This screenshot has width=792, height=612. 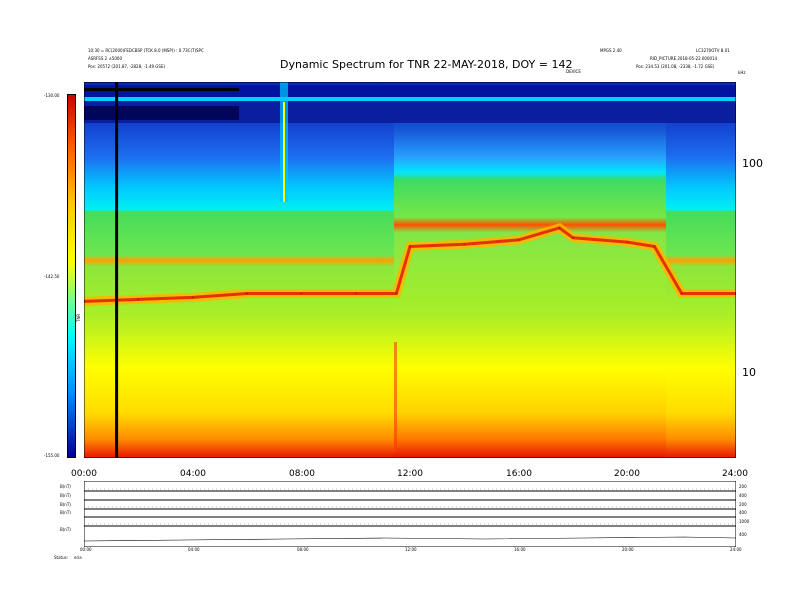 What do you see at coordinates (573, 71) in the screenshot?
I see `header-mid-line2: DEVICE` at bounding box center [573, 71].